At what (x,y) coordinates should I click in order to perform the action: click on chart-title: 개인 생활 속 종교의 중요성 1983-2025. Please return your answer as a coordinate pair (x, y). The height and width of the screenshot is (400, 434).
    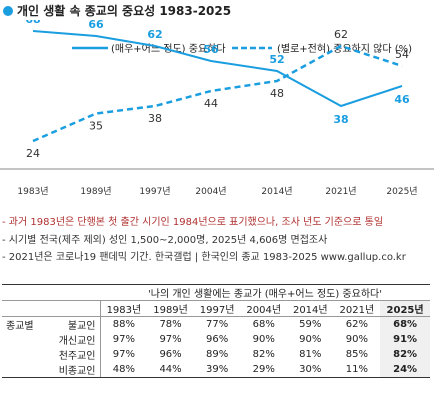
    Looking at the image, I should click on (124, 11).